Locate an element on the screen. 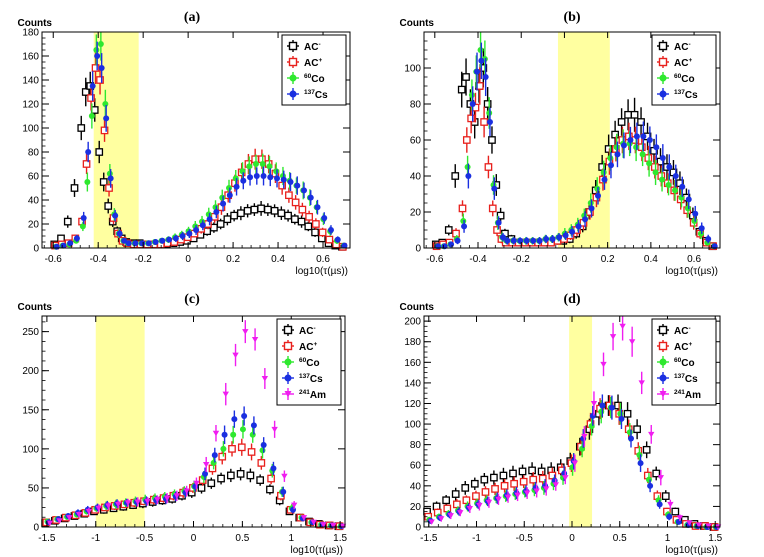 This screenshot has height=557, width=764. legend-marker is located at coordinates (663, 362).